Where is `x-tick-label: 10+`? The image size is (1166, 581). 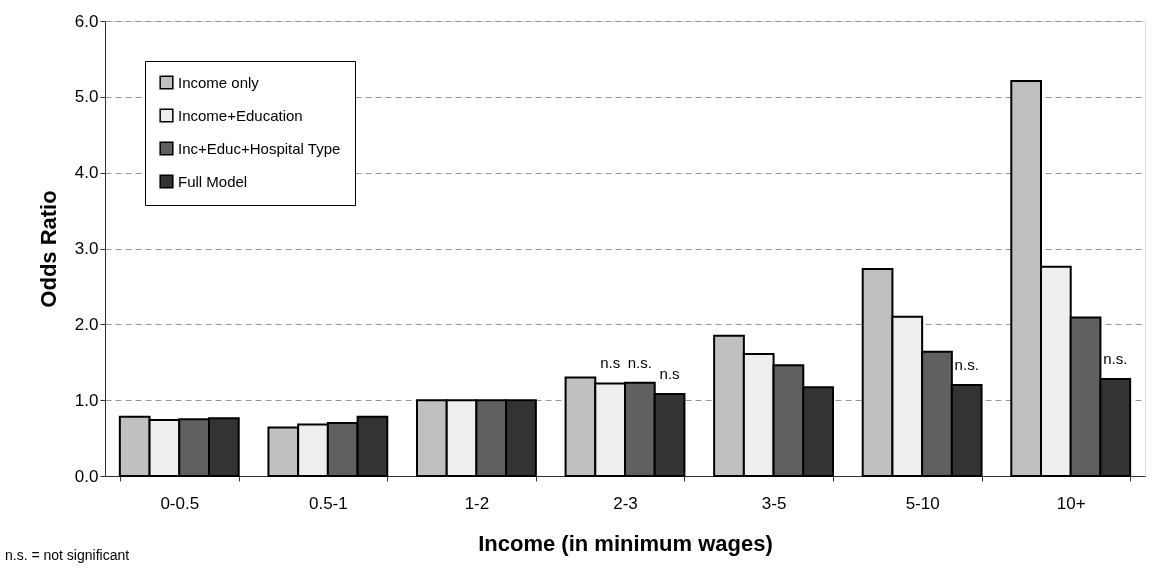
x-tick-label: 10+ is located at coordinates (1071, 503).